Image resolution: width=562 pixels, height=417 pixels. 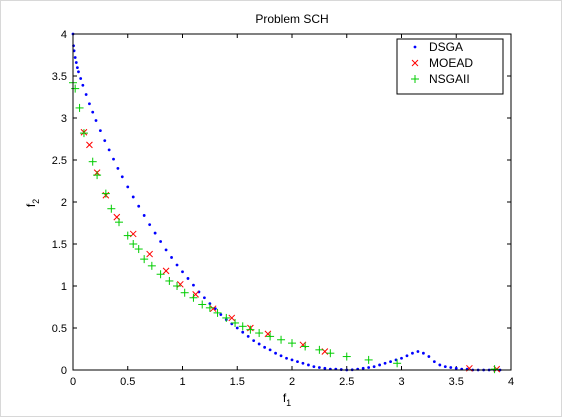 I want to click on y-axis-label-main: f, so click(x=31, y=205).